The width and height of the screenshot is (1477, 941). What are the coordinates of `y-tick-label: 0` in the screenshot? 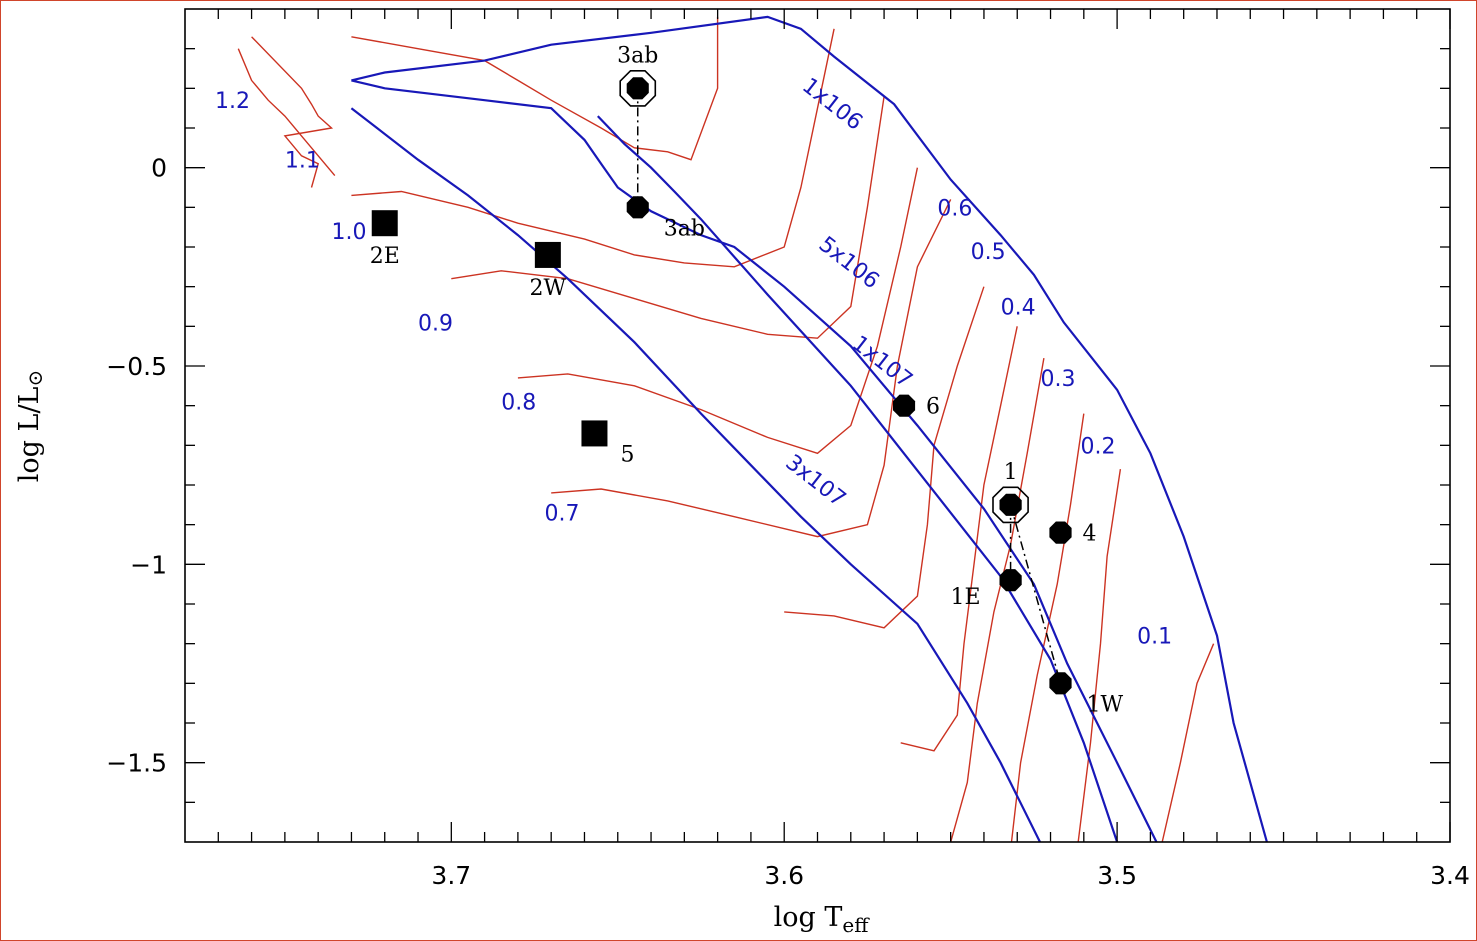 It's located at (159, 168).